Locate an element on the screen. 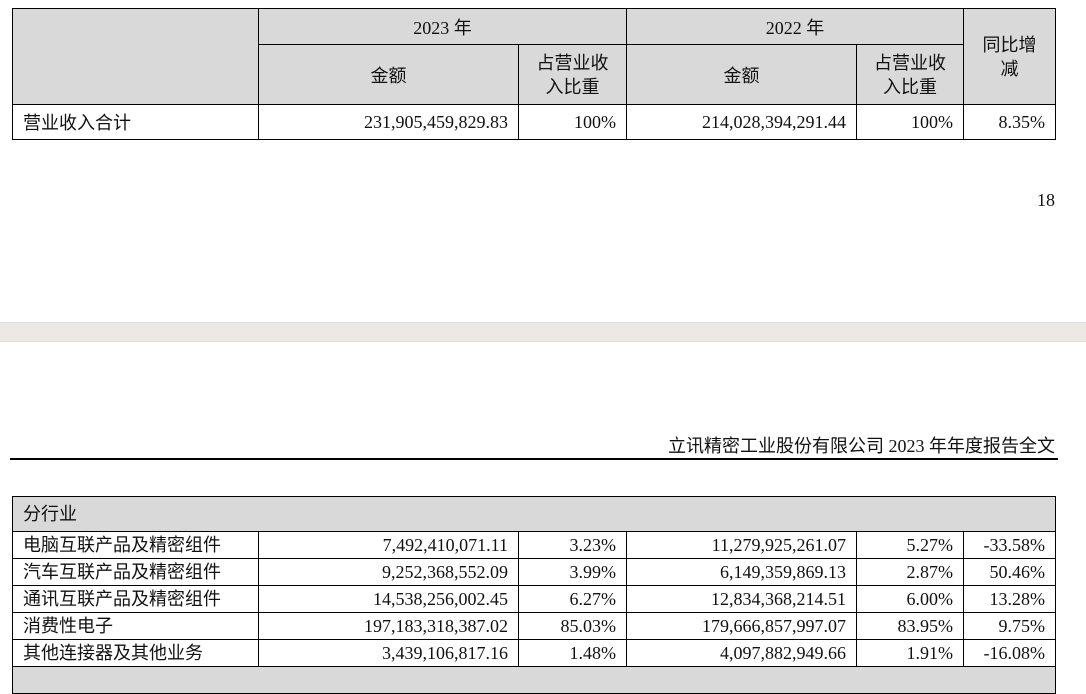  value-cell: 4,097,882,949.66 is located at coordinates (741, 653).